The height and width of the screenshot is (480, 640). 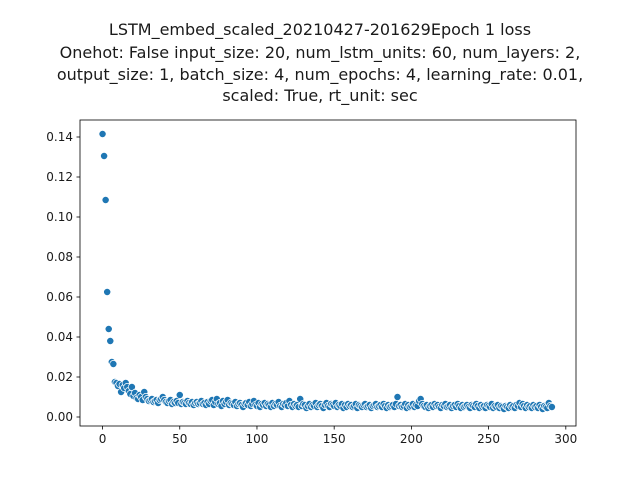 I want to click on y-tick-label: 0.08, so click(x=59, y=257).